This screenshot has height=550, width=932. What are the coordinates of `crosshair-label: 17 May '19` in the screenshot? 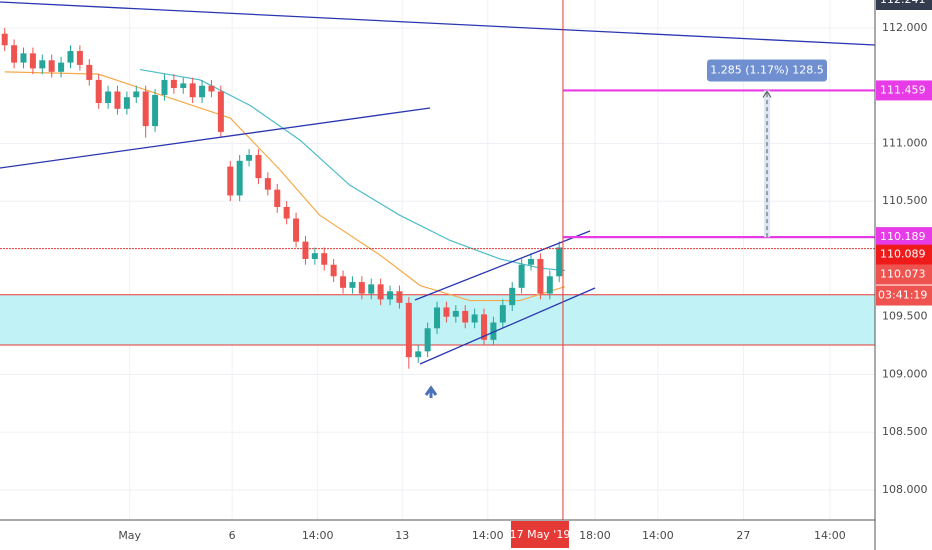 It's located at (540, 534).